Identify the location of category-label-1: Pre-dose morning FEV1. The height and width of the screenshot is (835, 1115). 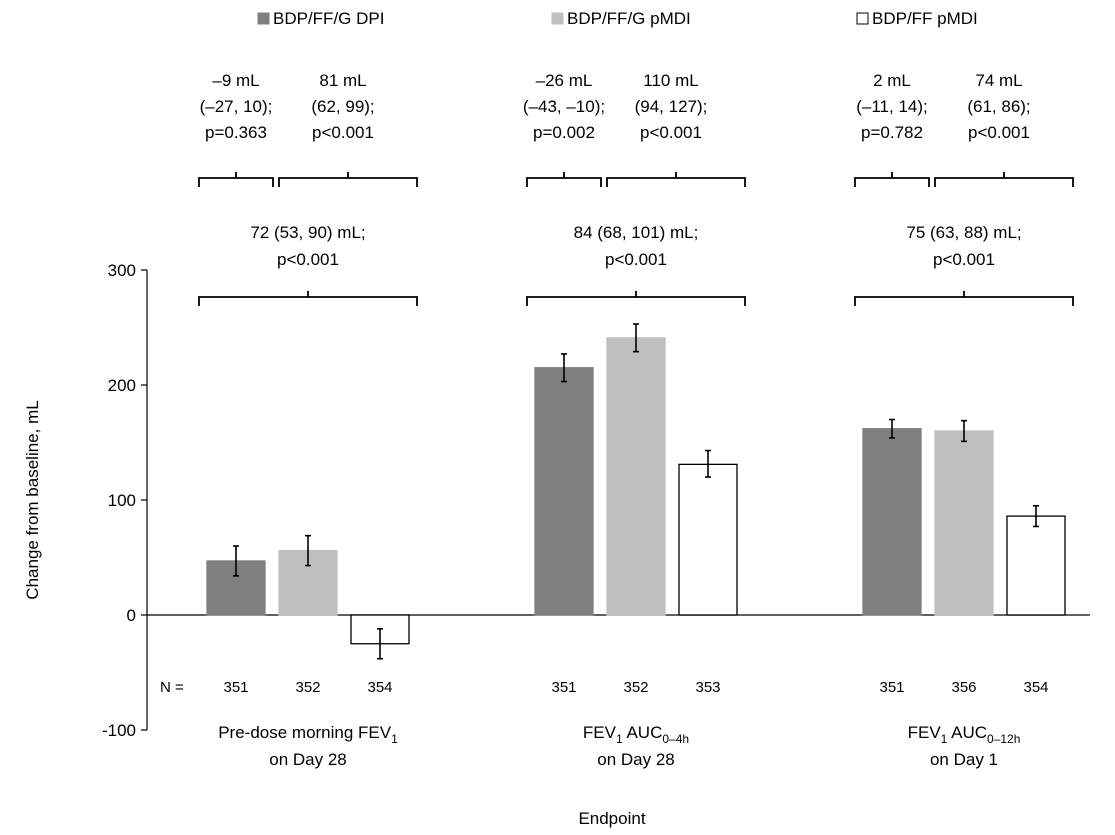
(308, 734).